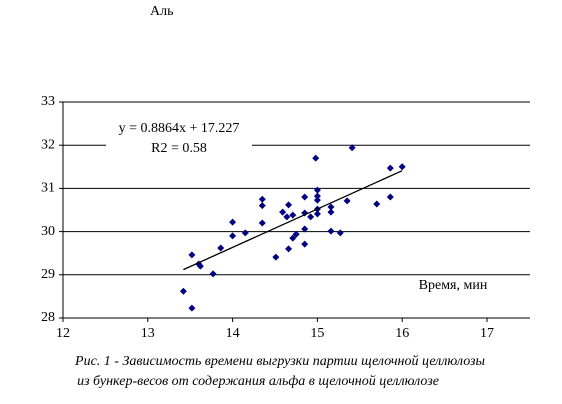 The height and width of the screenshot is (404, 562). I want to click on equation-box, so click(179, 138).